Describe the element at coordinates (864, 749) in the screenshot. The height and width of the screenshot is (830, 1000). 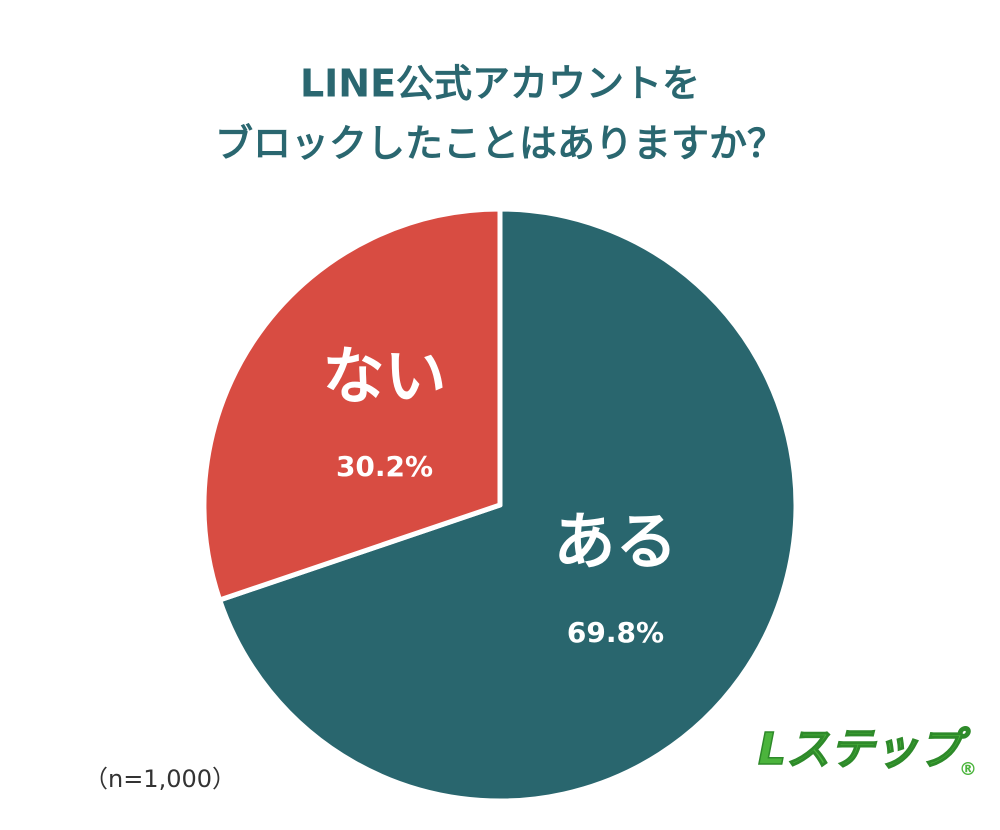
I see `logo-text: Lステップ` at that location.